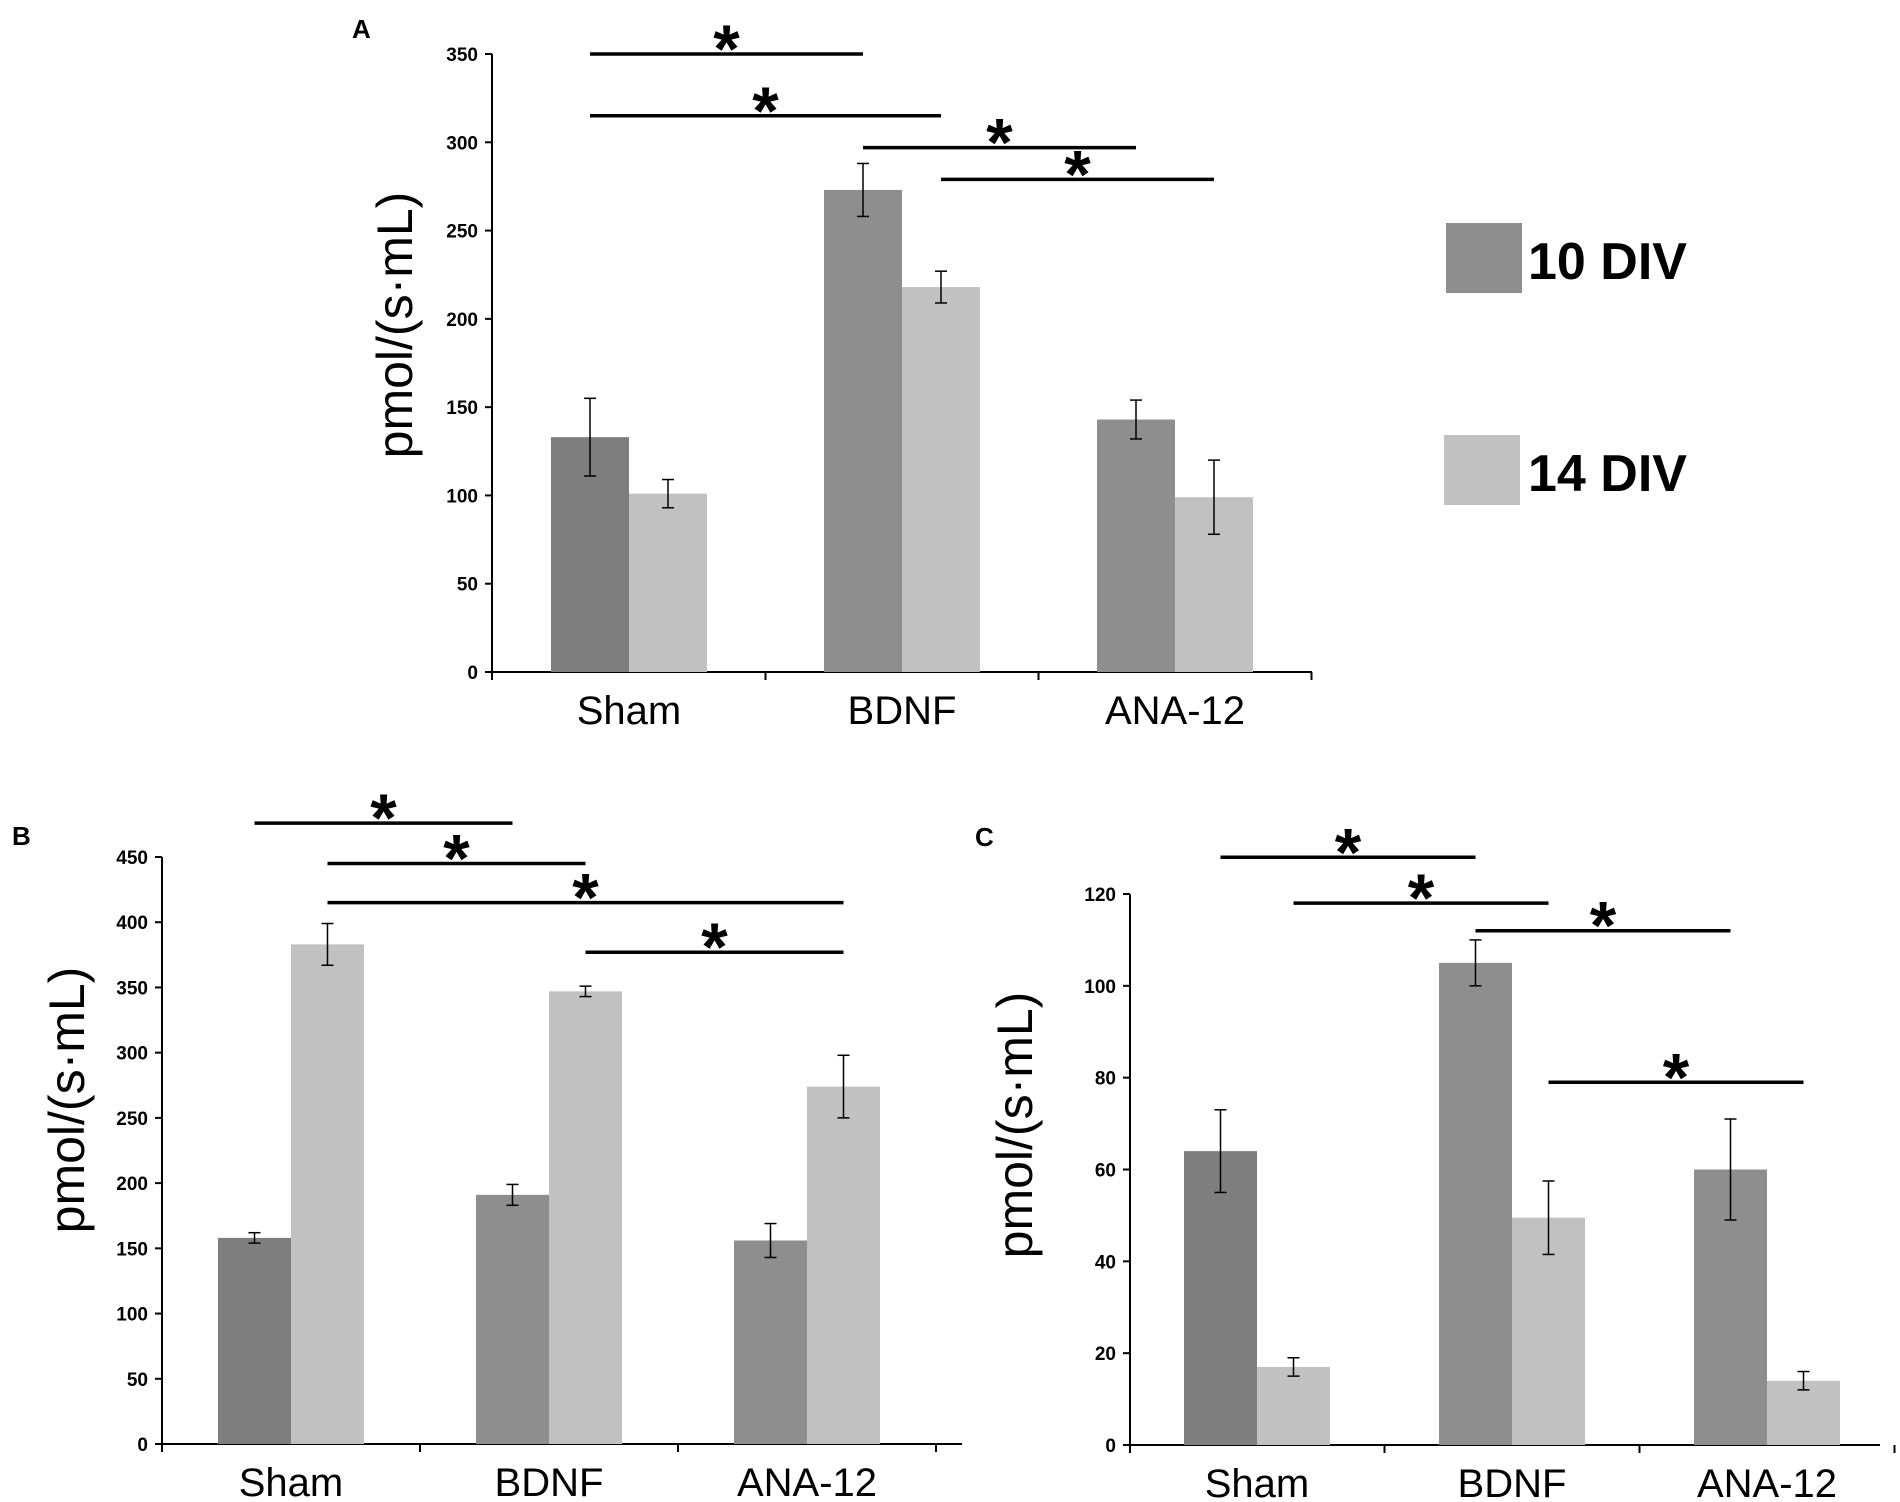 Image resolution: width=1900 pixels, height=1502 pixels. I want to click on panel-a-label: A, so click(361, 29).